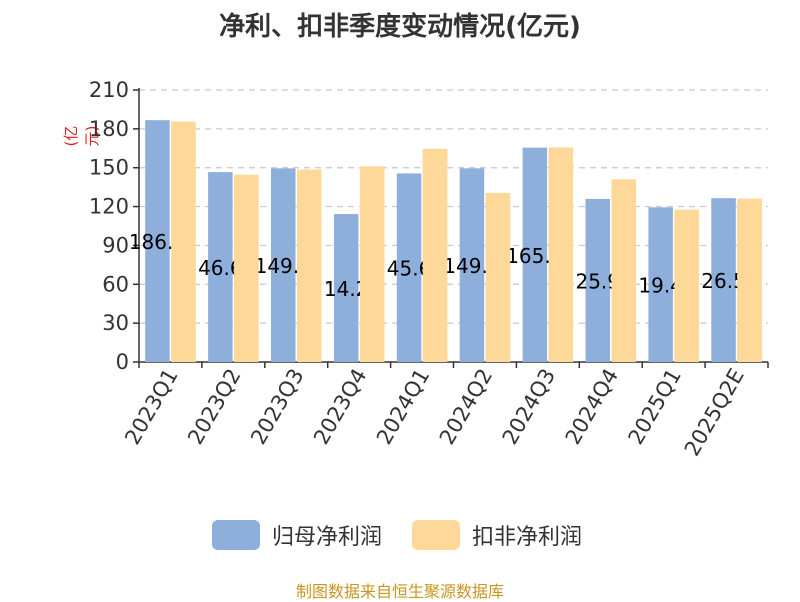  What do you see at coordinates (399, 591) in the screenshot?
I see `source-note: 制图数据来自恒生聚源数据库` at bounding box center [399, 591].